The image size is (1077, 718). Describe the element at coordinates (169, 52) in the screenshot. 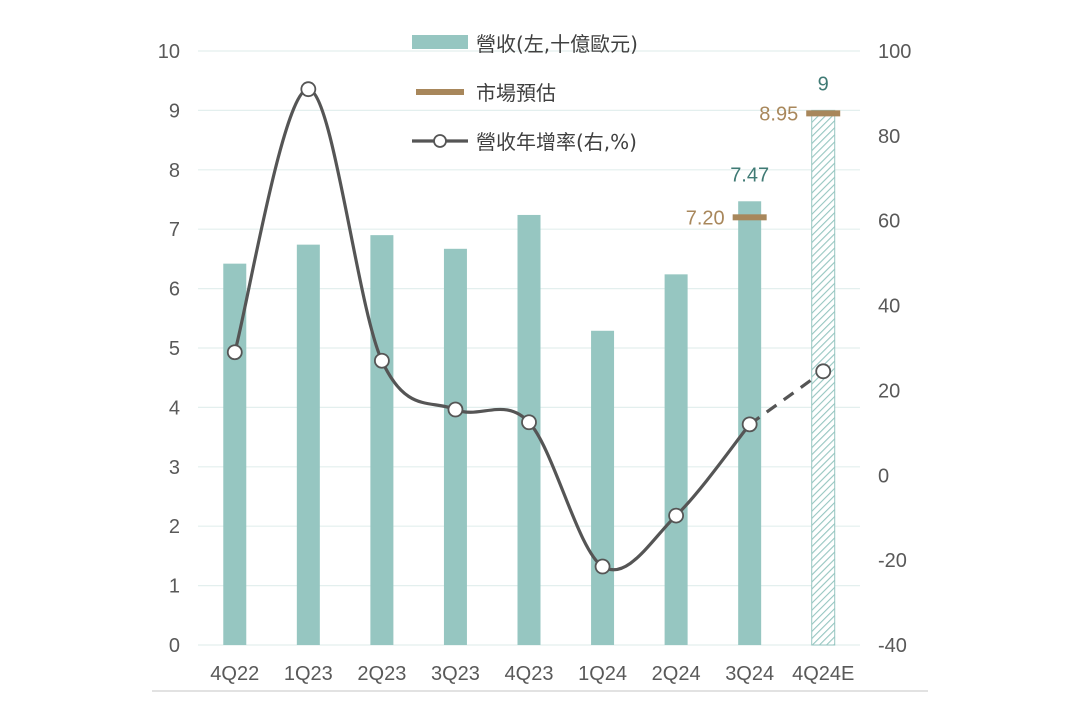

I see `left-tick-label: 10` at that location.